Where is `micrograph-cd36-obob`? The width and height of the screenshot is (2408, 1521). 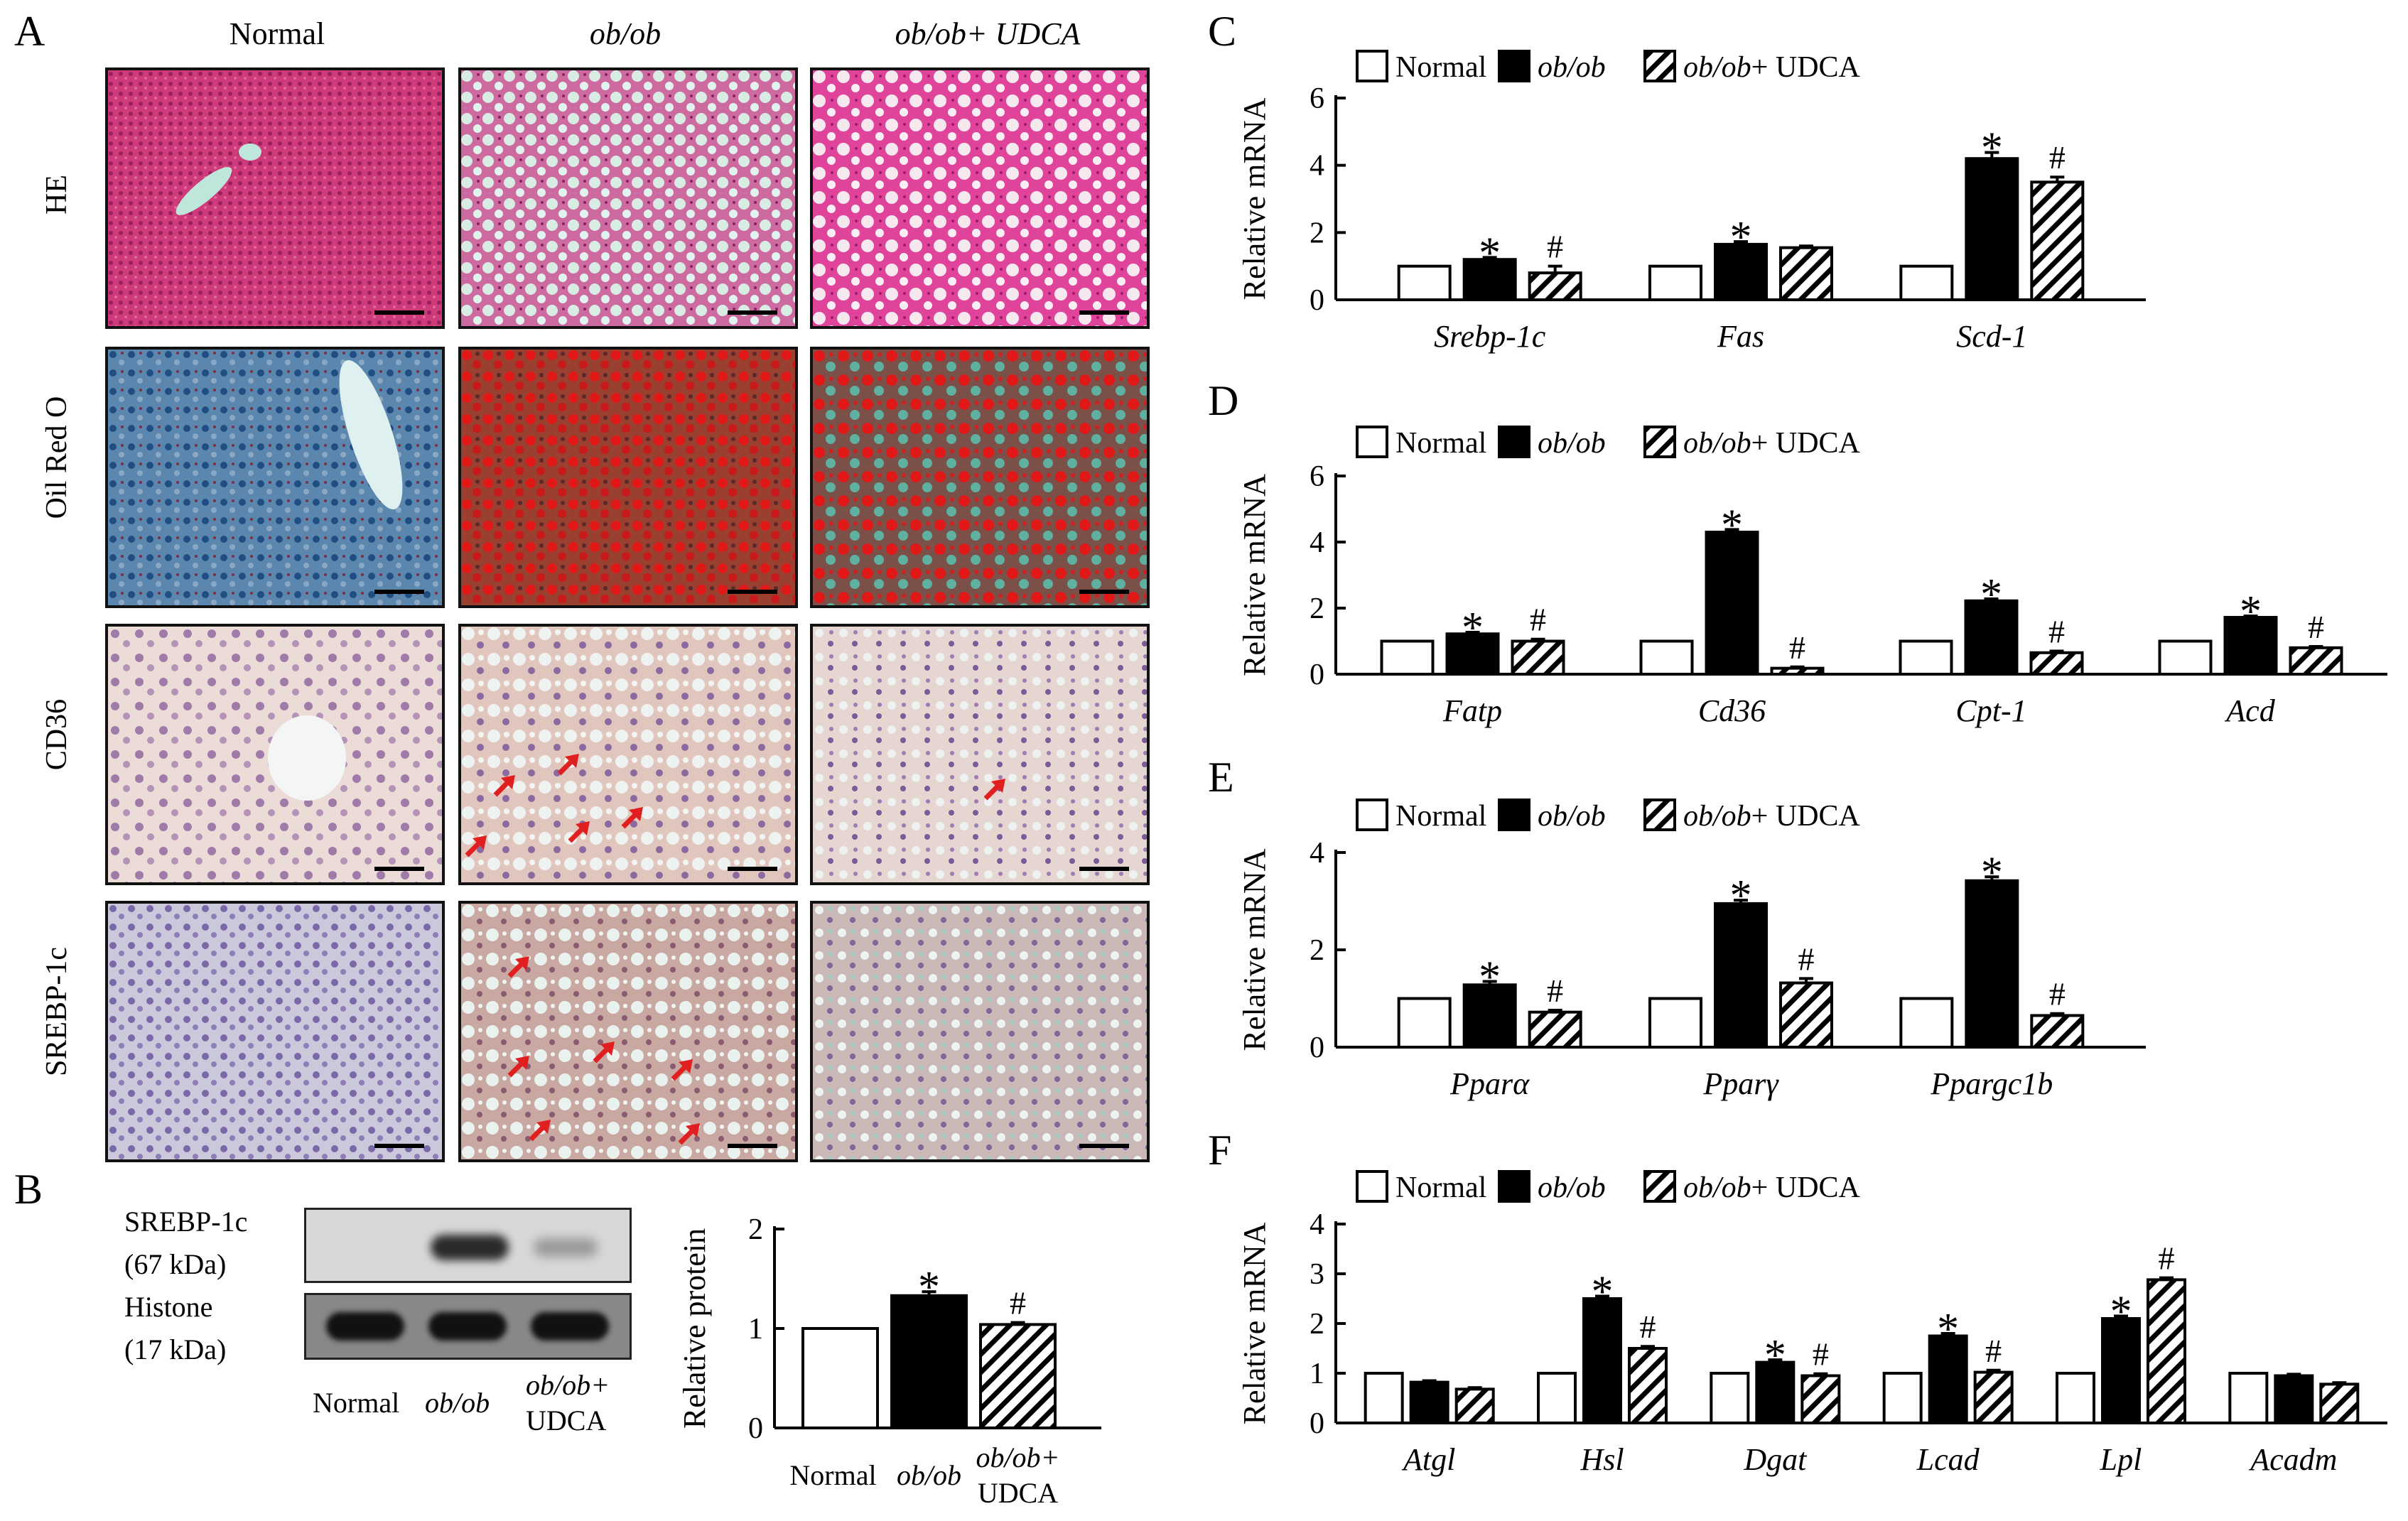
micrograph-cd36-obob is located at coordinates (628, 754).